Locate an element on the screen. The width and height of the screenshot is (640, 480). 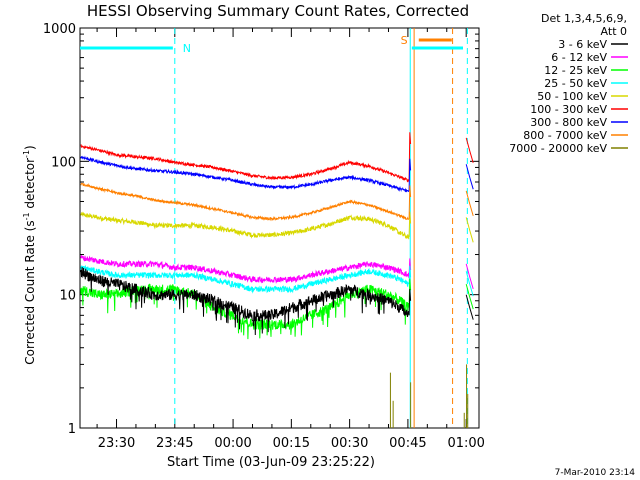
y-axis-label-main: Corrected Count Rate (s is located at coordinates (30, 292).